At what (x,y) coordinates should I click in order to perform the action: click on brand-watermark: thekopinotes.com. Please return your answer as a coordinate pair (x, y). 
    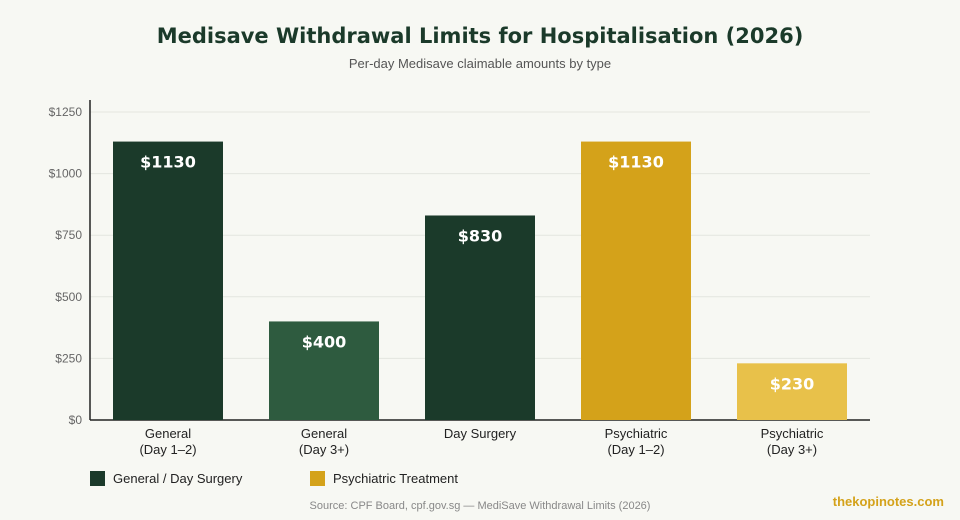
    Looking at the image, I should click on (888, 501).